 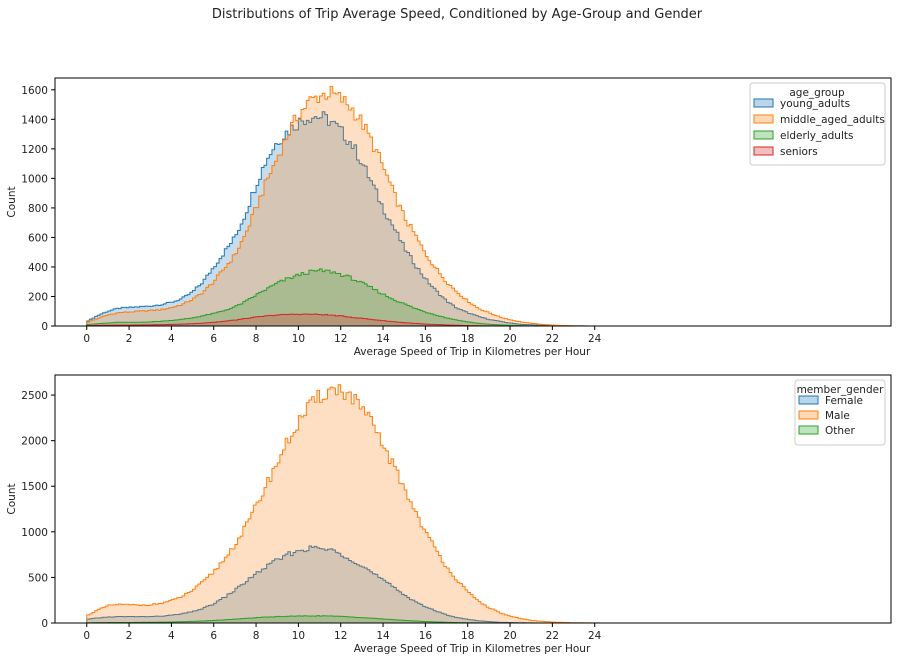 I want to click on chart1-legend-label: young_adults, so click(x=815, y=104).